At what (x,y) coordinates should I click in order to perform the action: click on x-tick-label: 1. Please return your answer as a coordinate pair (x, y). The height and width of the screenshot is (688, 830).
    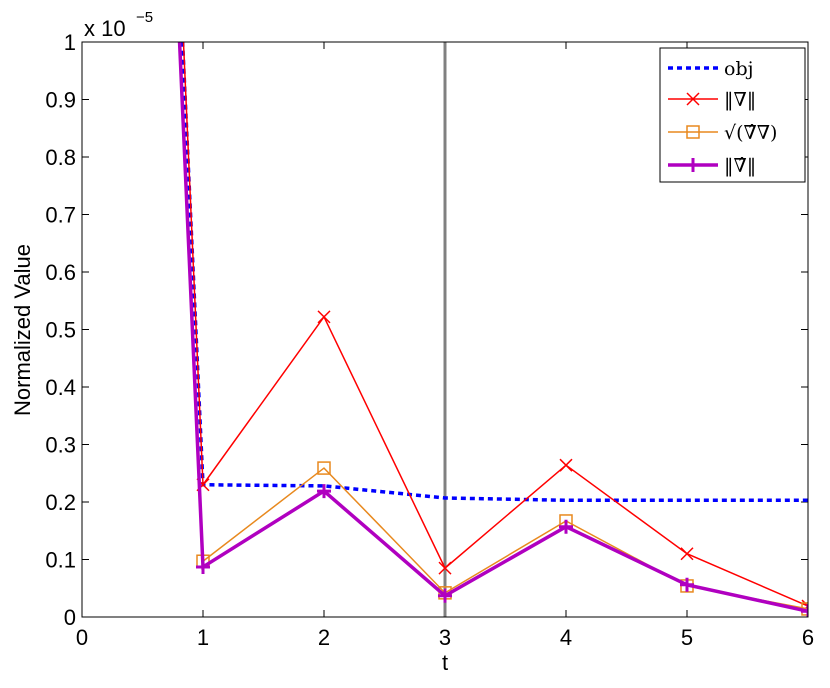
    Looking at the image, I should click on (203, 637).